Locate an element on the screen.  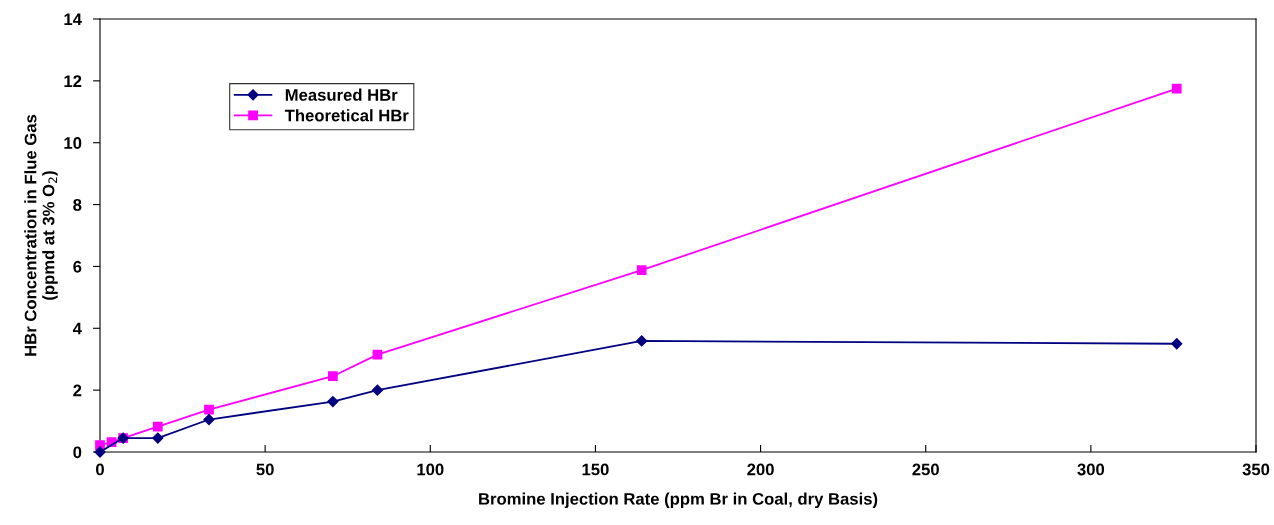
legend-label: Measured HBr is located at coordinates (341, 94).